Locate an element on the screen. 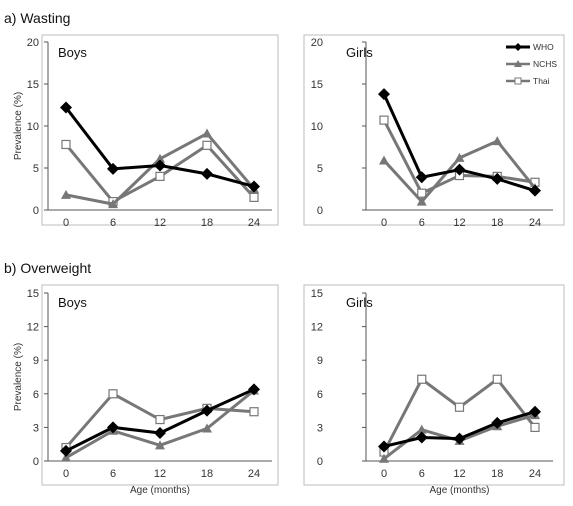 The height and width of the screenshot is (506, 573). legend-entry-who: WHO is located at coordinates (530, 47).